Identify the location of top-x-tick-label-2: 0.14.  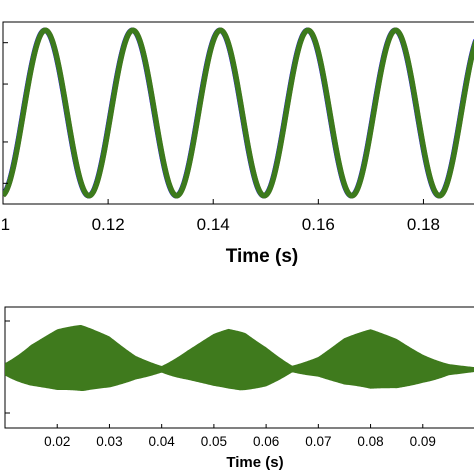
(213, 224).